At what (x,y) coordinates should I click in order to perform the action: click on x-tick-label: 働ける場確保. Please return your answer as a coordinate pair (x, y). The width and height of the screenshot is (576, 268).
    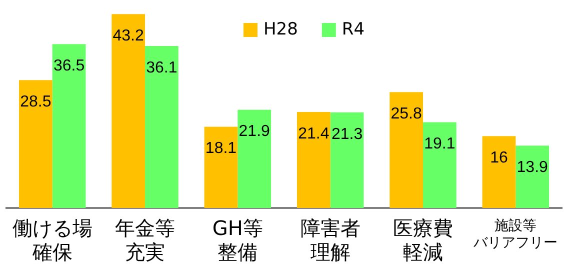
    Looking at the image, I should click on (52, 240).